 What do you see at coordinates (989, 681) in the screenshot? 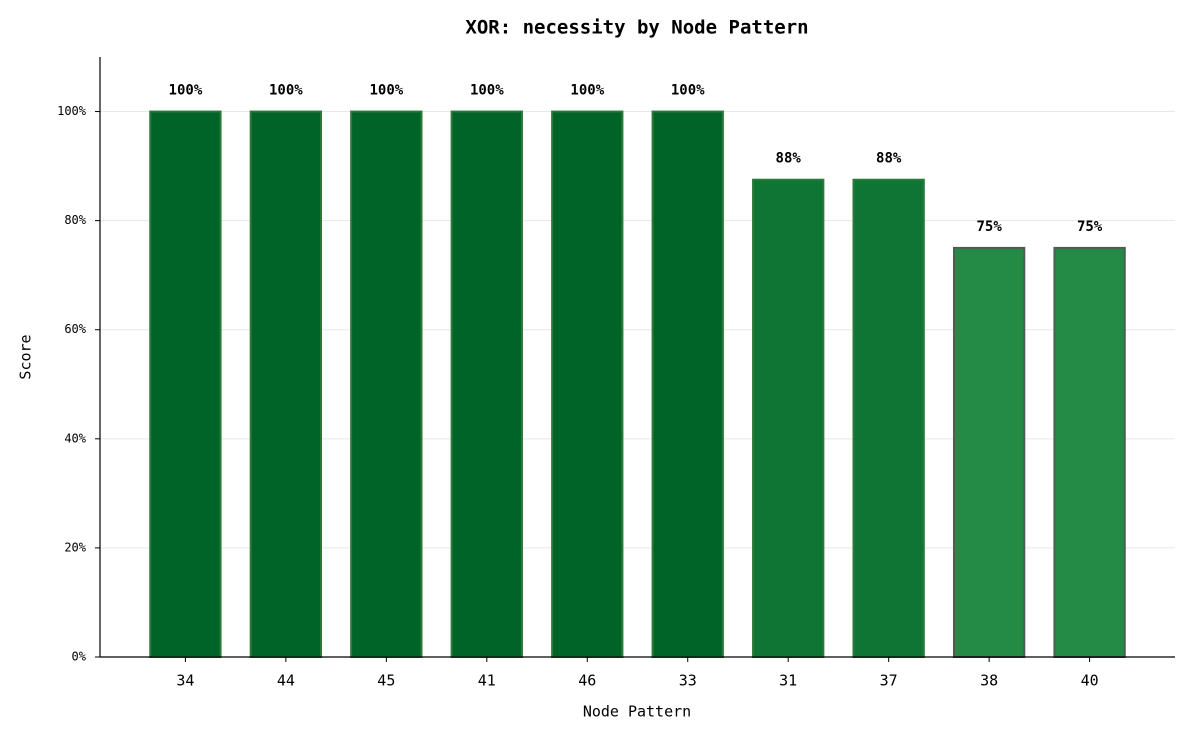
I see `x-tick-label: 38` at bounding box center [989, 681].